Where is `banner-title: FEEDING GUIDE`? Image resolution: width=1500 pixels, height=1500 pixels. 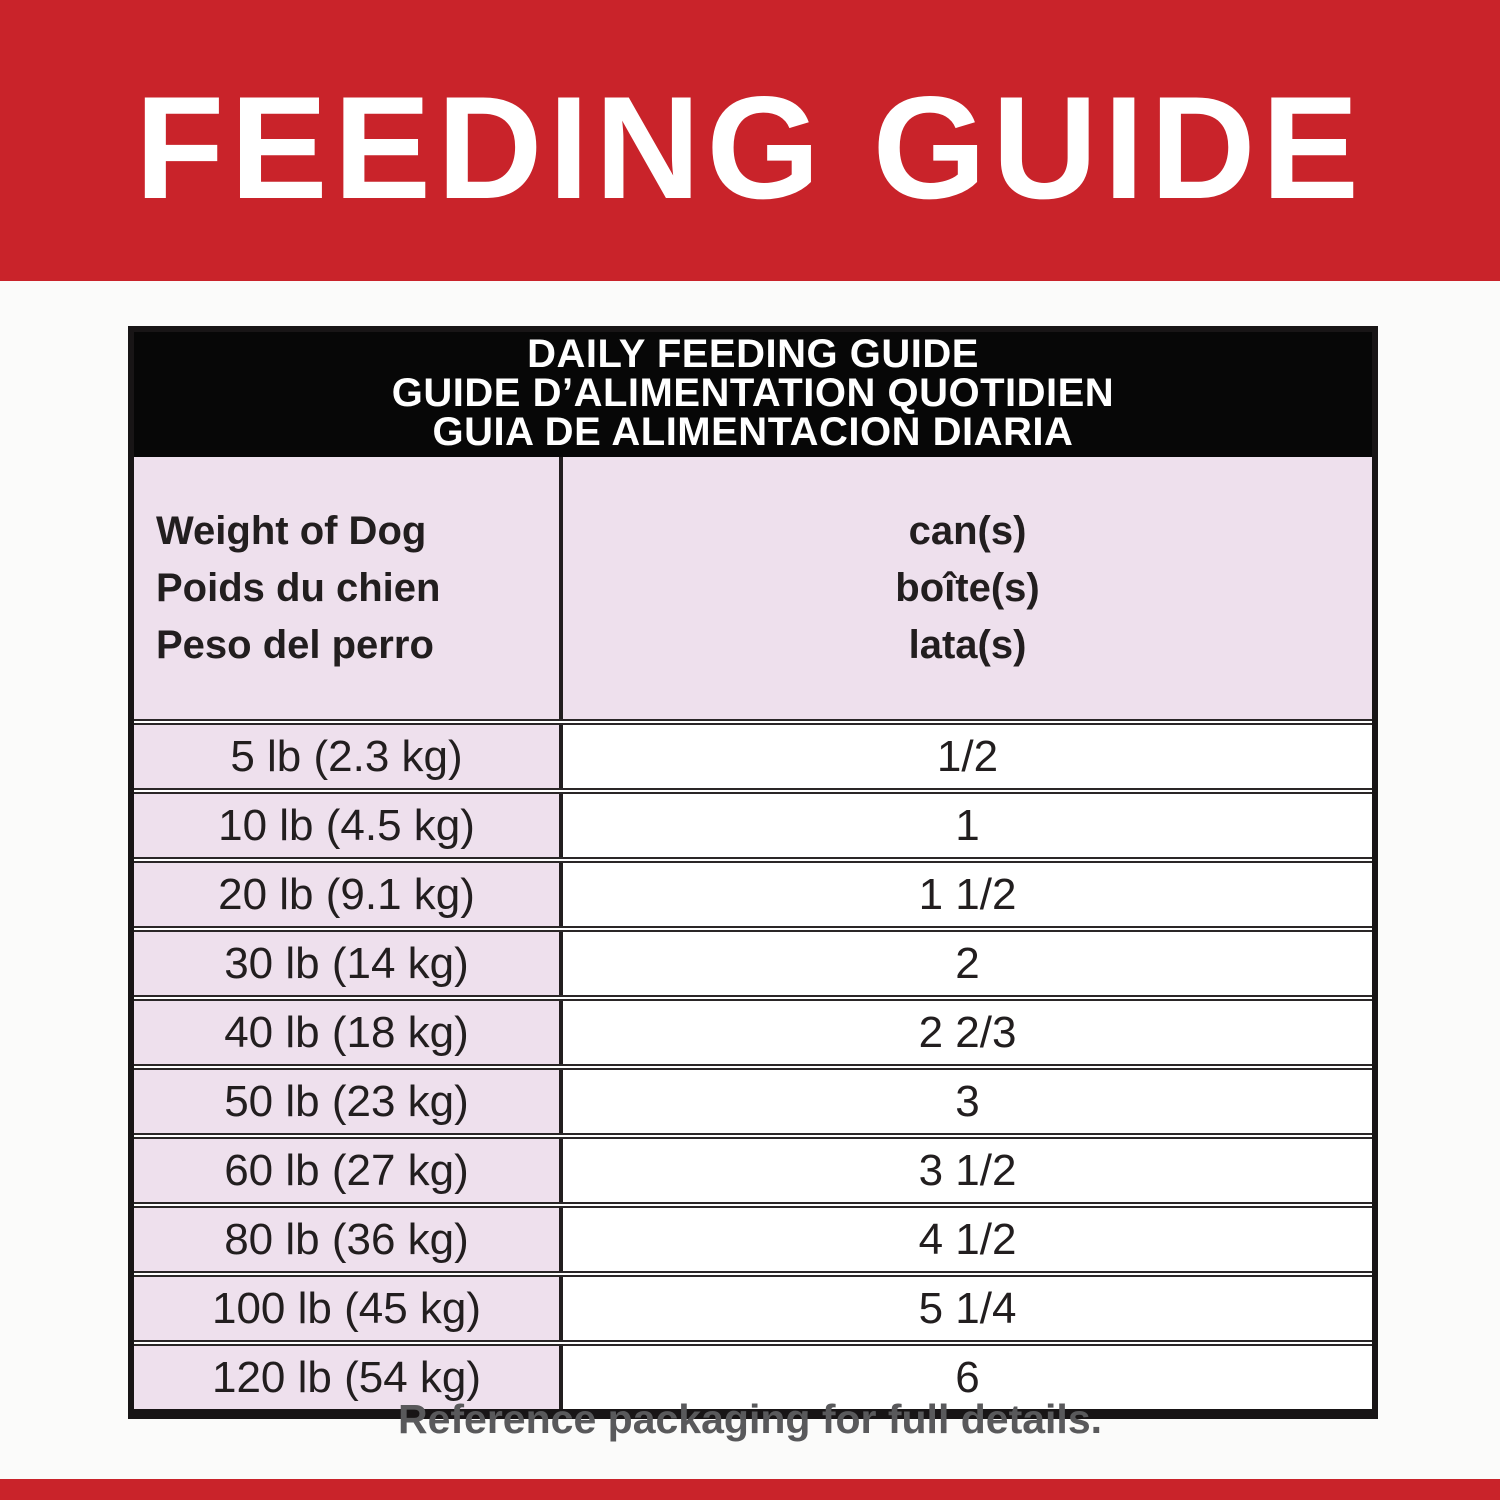
banner-title: FEEDING GUIDE is located at coordinates (750, 147).